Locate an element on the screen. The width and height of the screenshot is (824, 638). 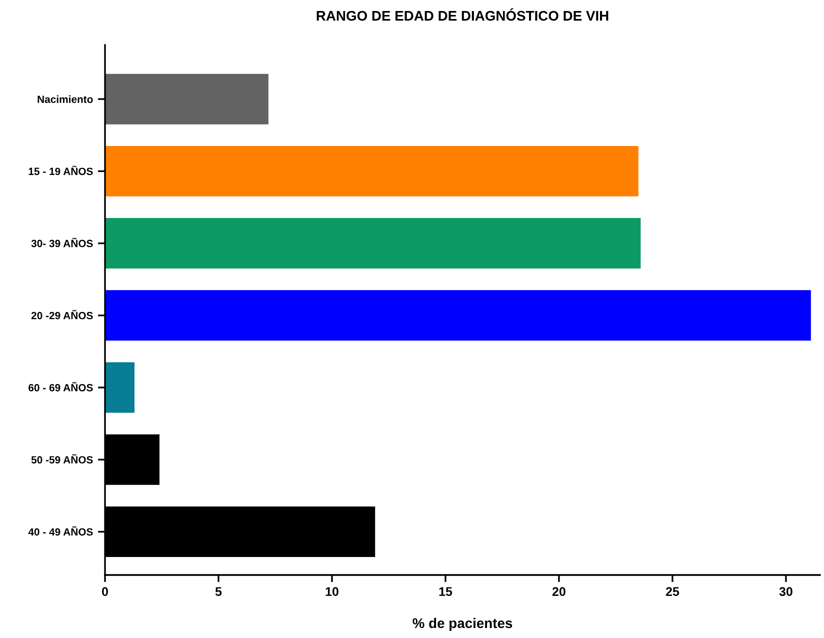
x-tick-label: 10 is located at coordinates (332, 591).